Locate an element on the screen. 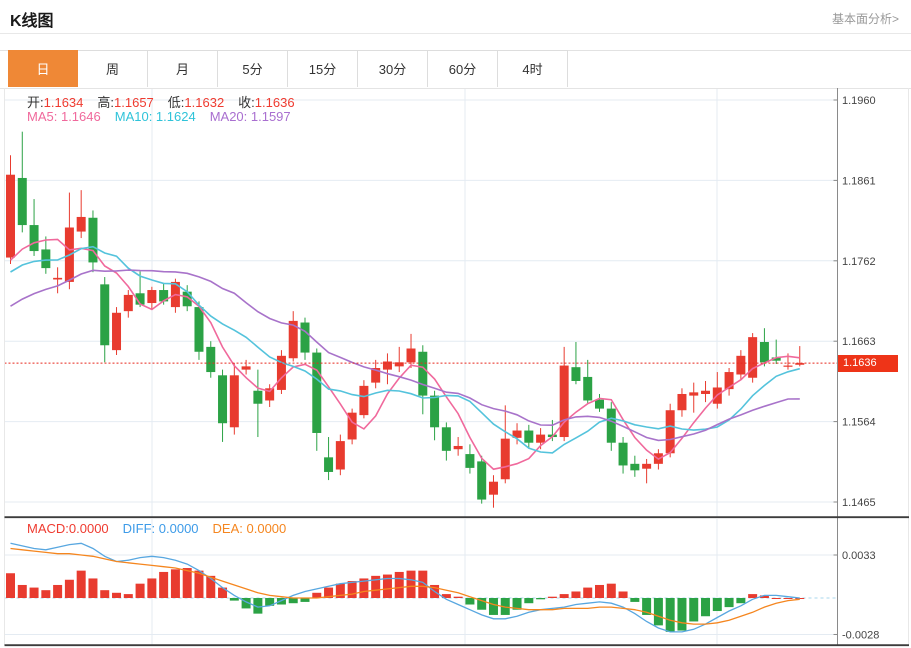 This screenshot has width=911, height=648. legend-value: 1.1632 is located at coordinates (204, 102).